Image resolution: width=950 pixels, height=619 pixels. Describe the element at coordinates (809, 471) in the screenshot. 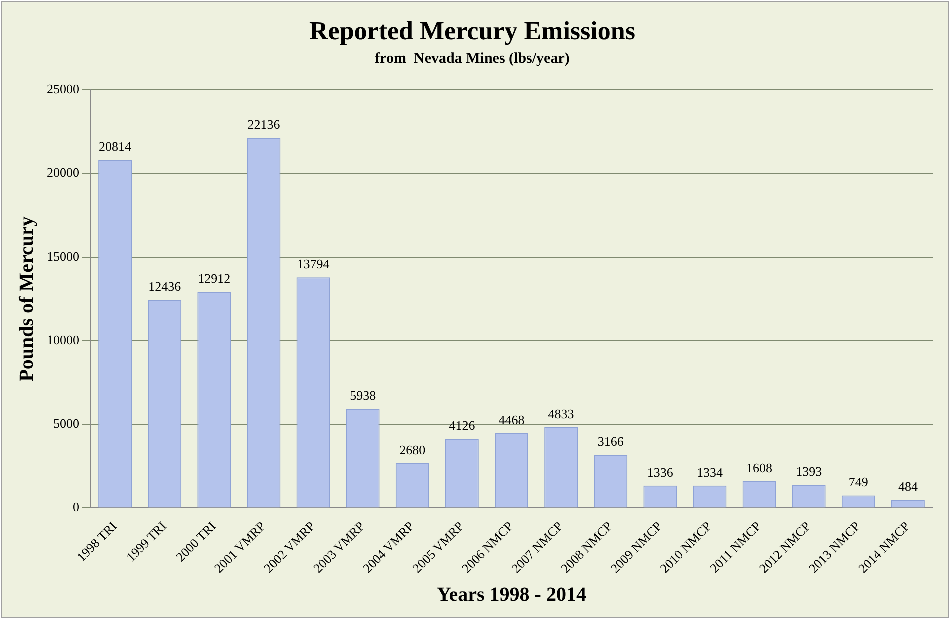

I see `data-label: 1393` at that location.